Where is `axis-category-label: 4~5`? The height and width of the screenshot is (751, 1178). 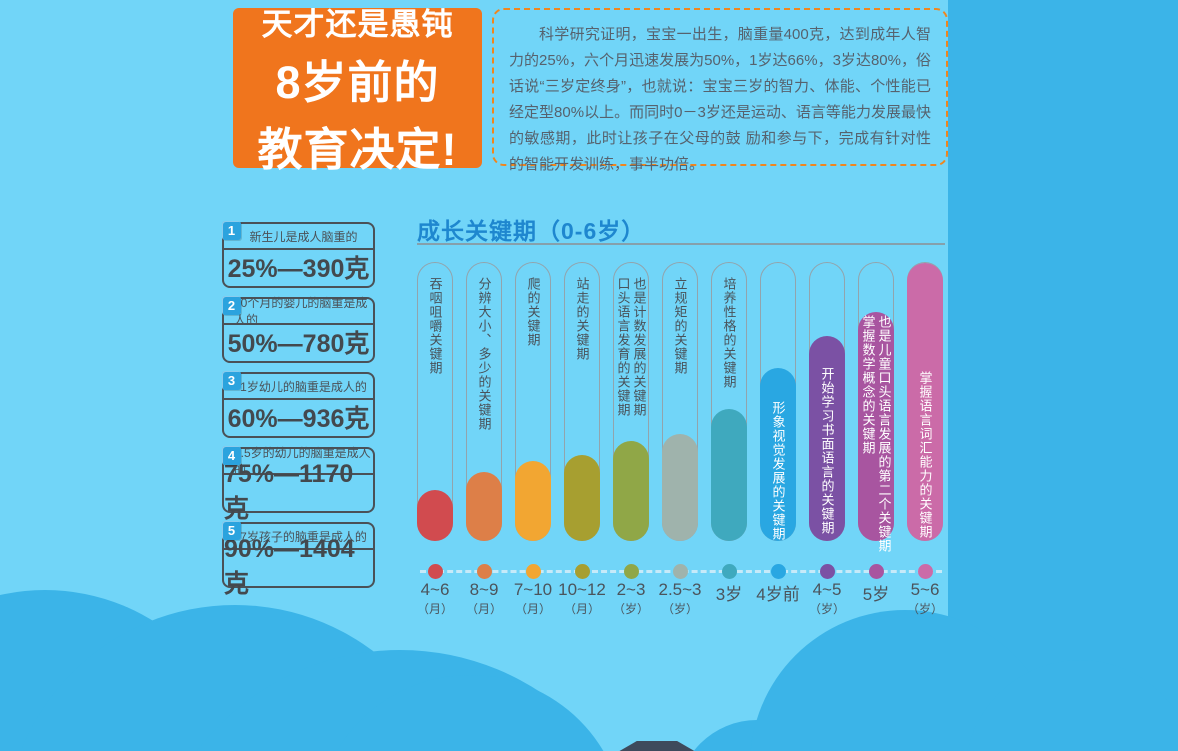 axis-category-label: 4~5 is located at coordinates (827, 589).